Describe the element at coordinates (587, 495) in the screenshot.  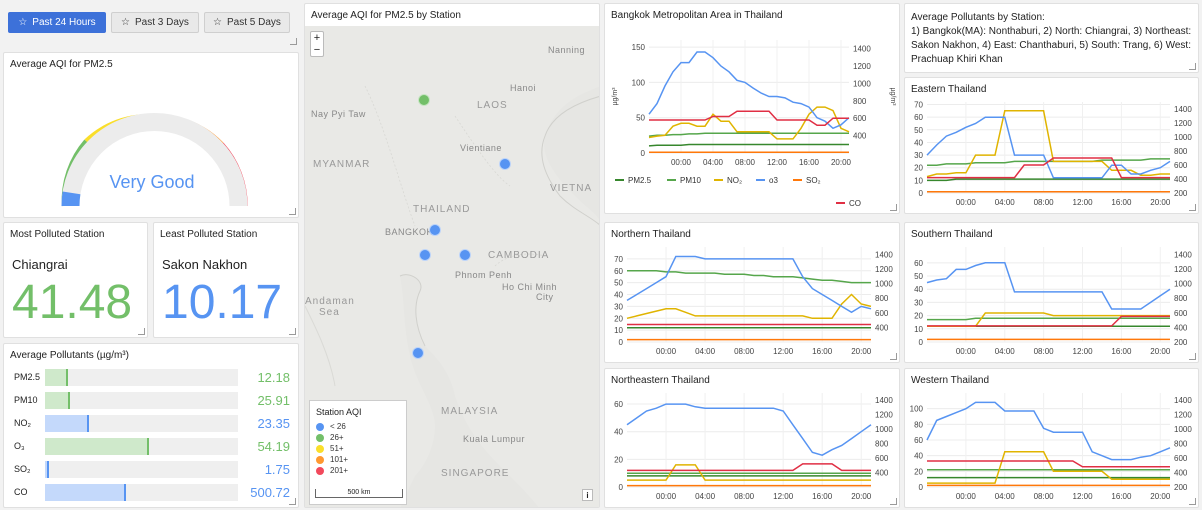
I see `map-info-button: i` at that location.